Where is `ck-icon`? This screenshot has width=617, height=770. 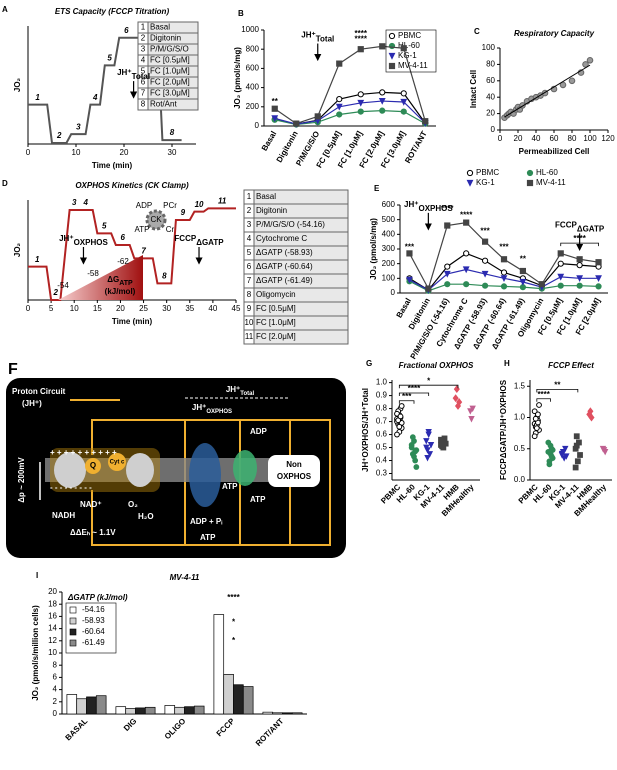
ck-icon is located at coordinates (156, 220).